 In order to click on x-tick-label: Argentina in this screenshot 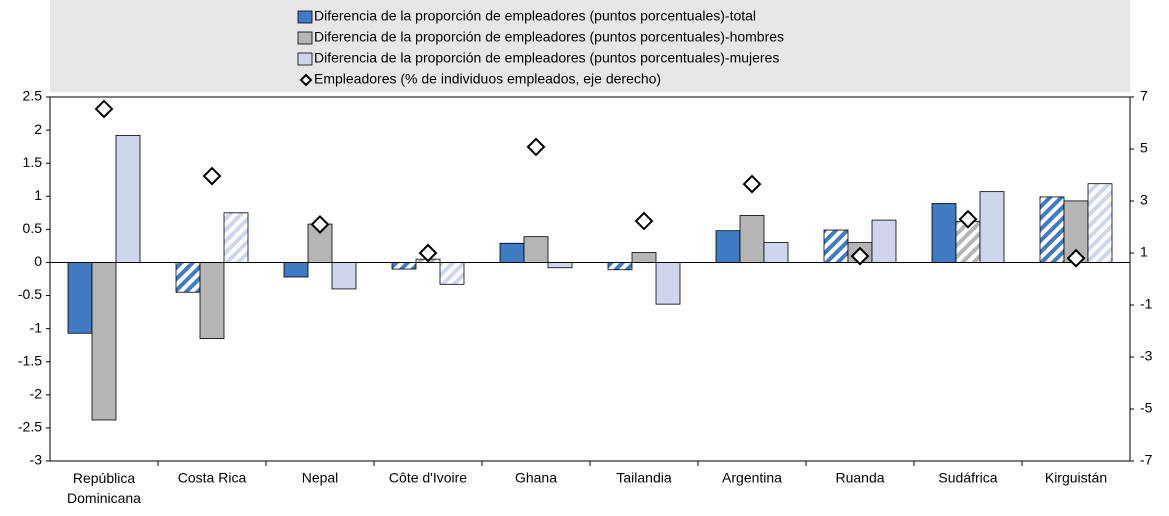, I will do `click(752, 478)`.